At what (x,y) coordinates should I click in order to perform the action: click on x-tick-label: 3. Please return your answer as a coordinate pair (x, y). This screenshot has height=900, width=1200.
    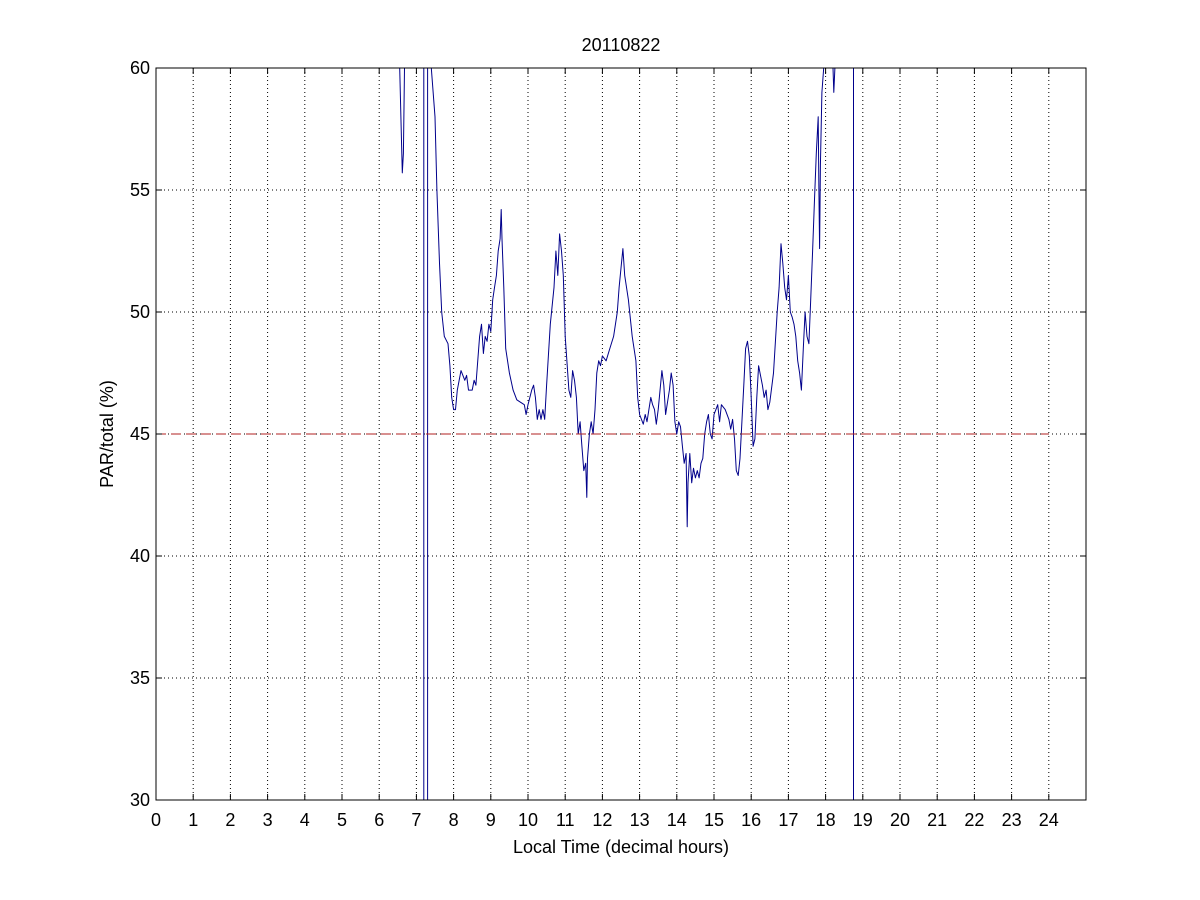
    Looking at the image, I should click on (268, 820).